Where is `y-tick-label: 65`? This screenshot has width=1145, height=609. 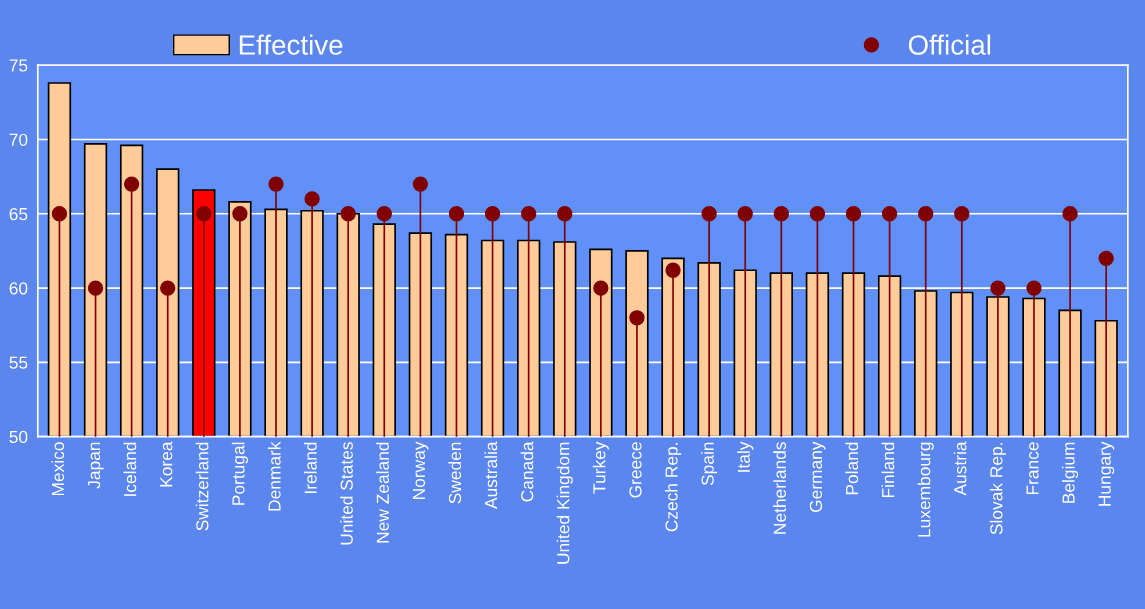
y-tick-label: 65 is located at coordinates (18, 214).